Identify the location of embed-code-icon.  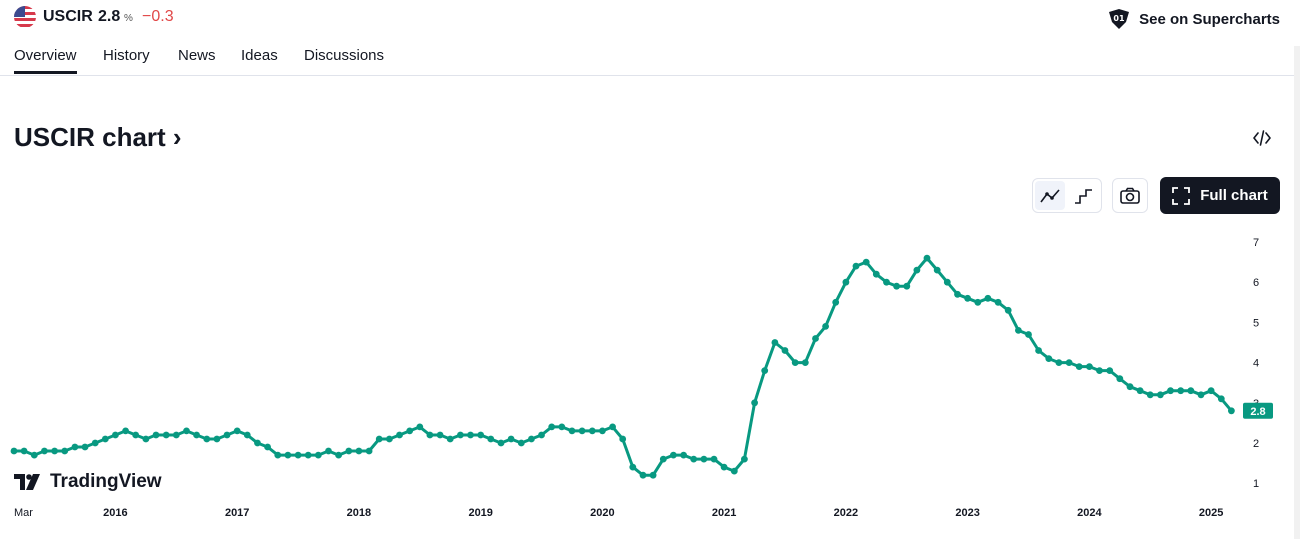
(1262, 138).